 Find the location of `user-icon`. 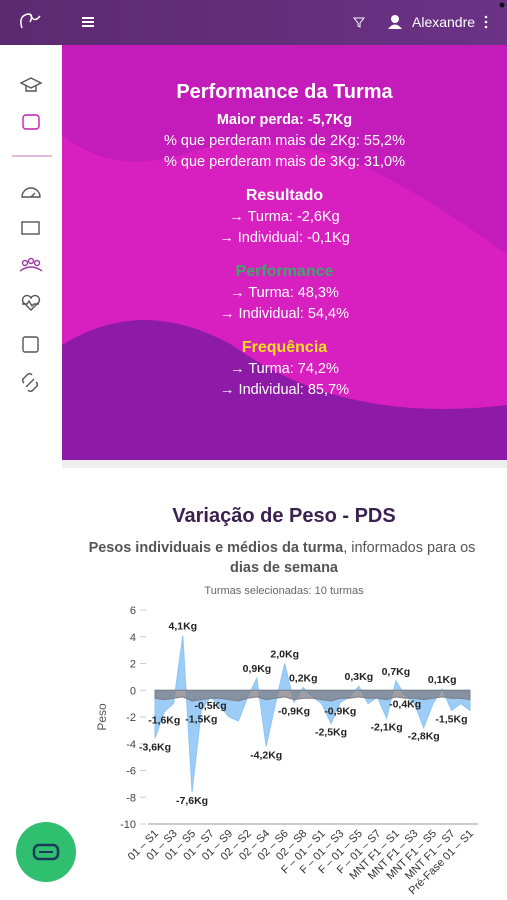

user-icon is located at coordinates (395, 22).